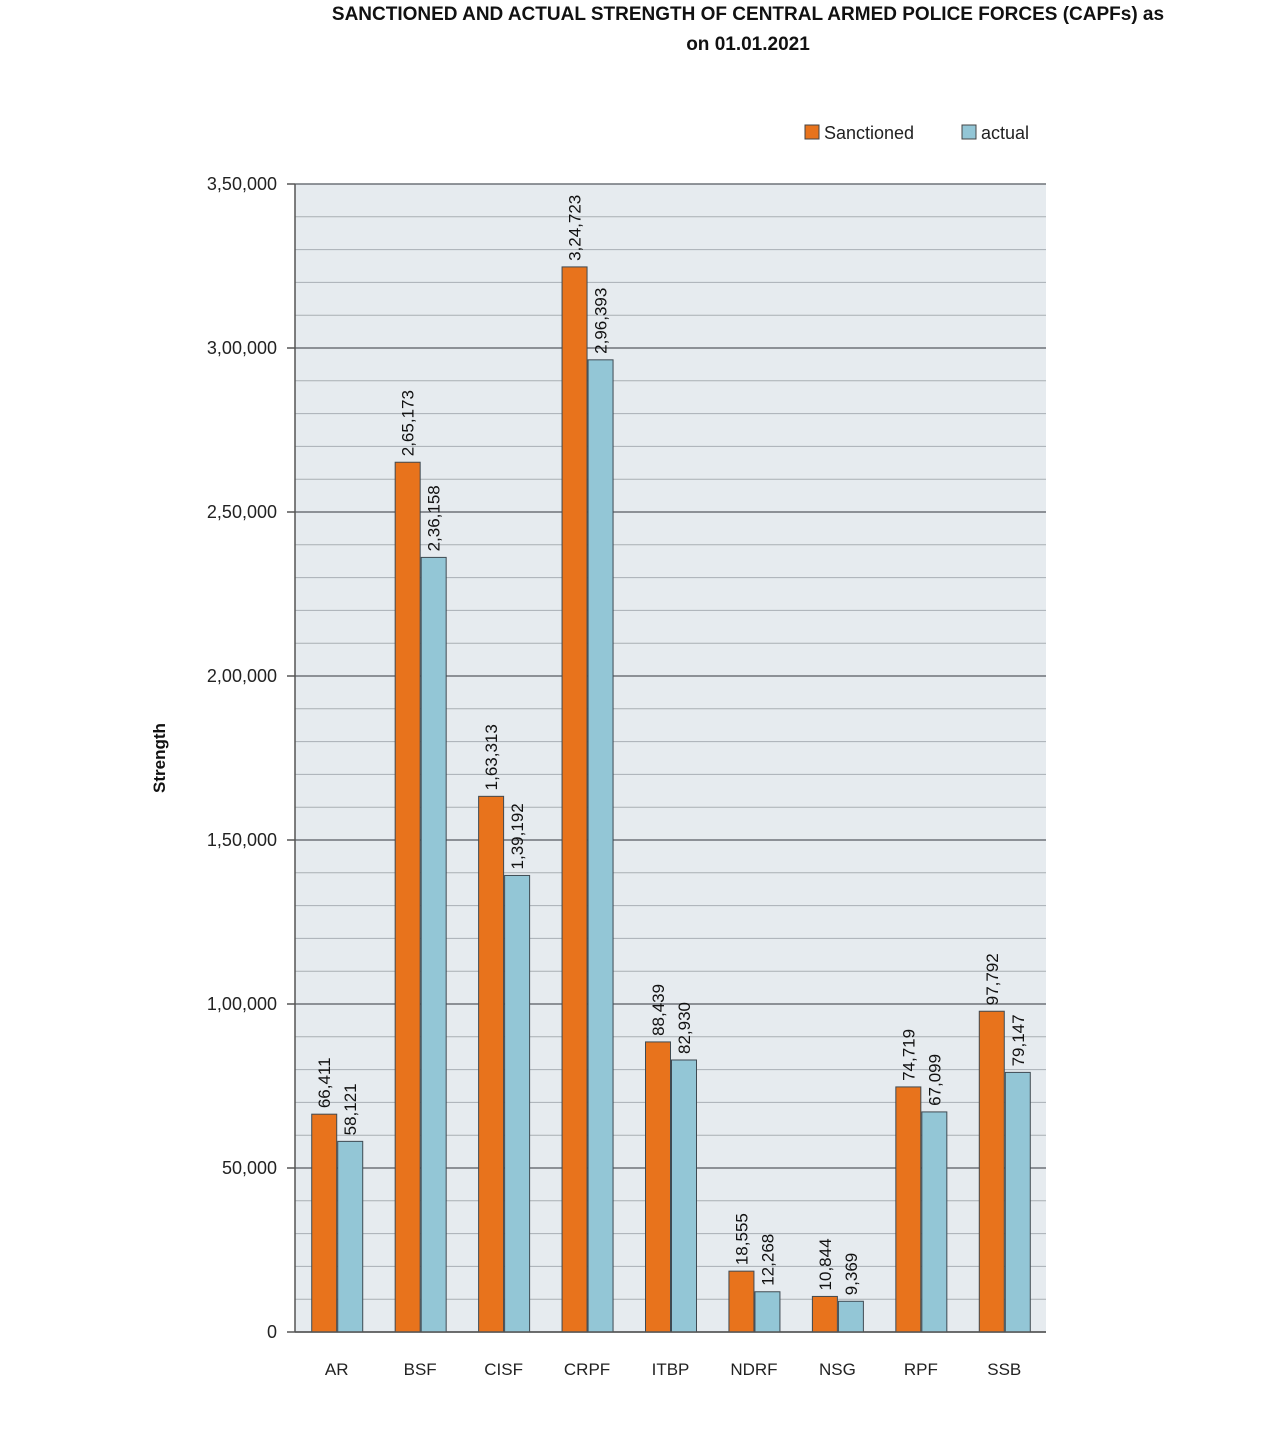 The image size is (1277, 1438). I want to click on data-label-actual-crpf: 2,96,393, so click(601, 321).